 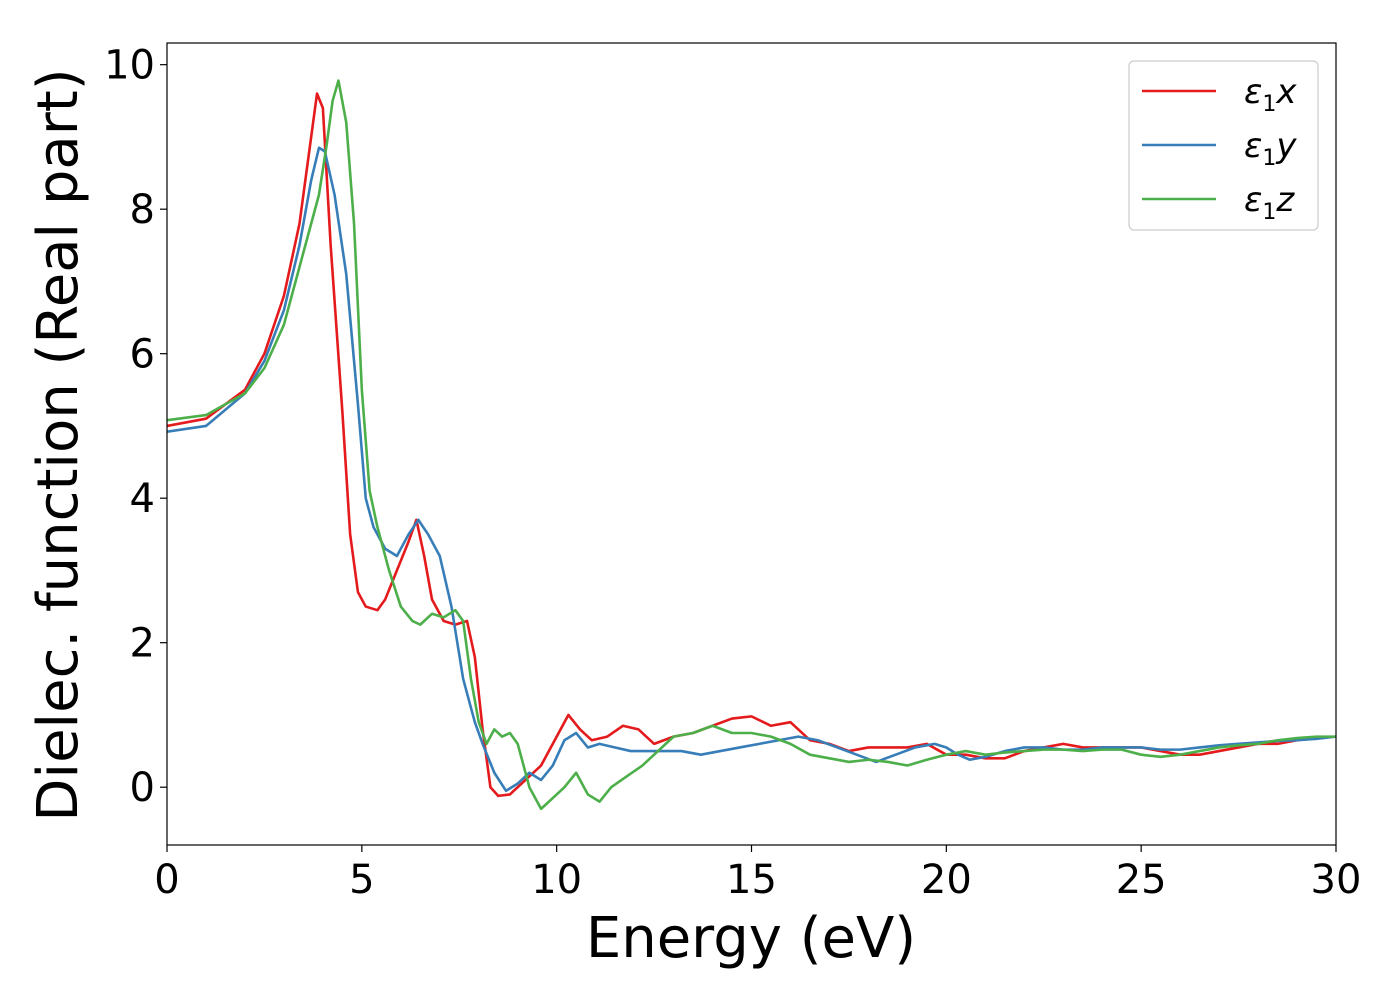 What do you see at coordinates (556, 880) in the screenshot?
I see `x-tick-label: 10` at bounding box center [556, 880].